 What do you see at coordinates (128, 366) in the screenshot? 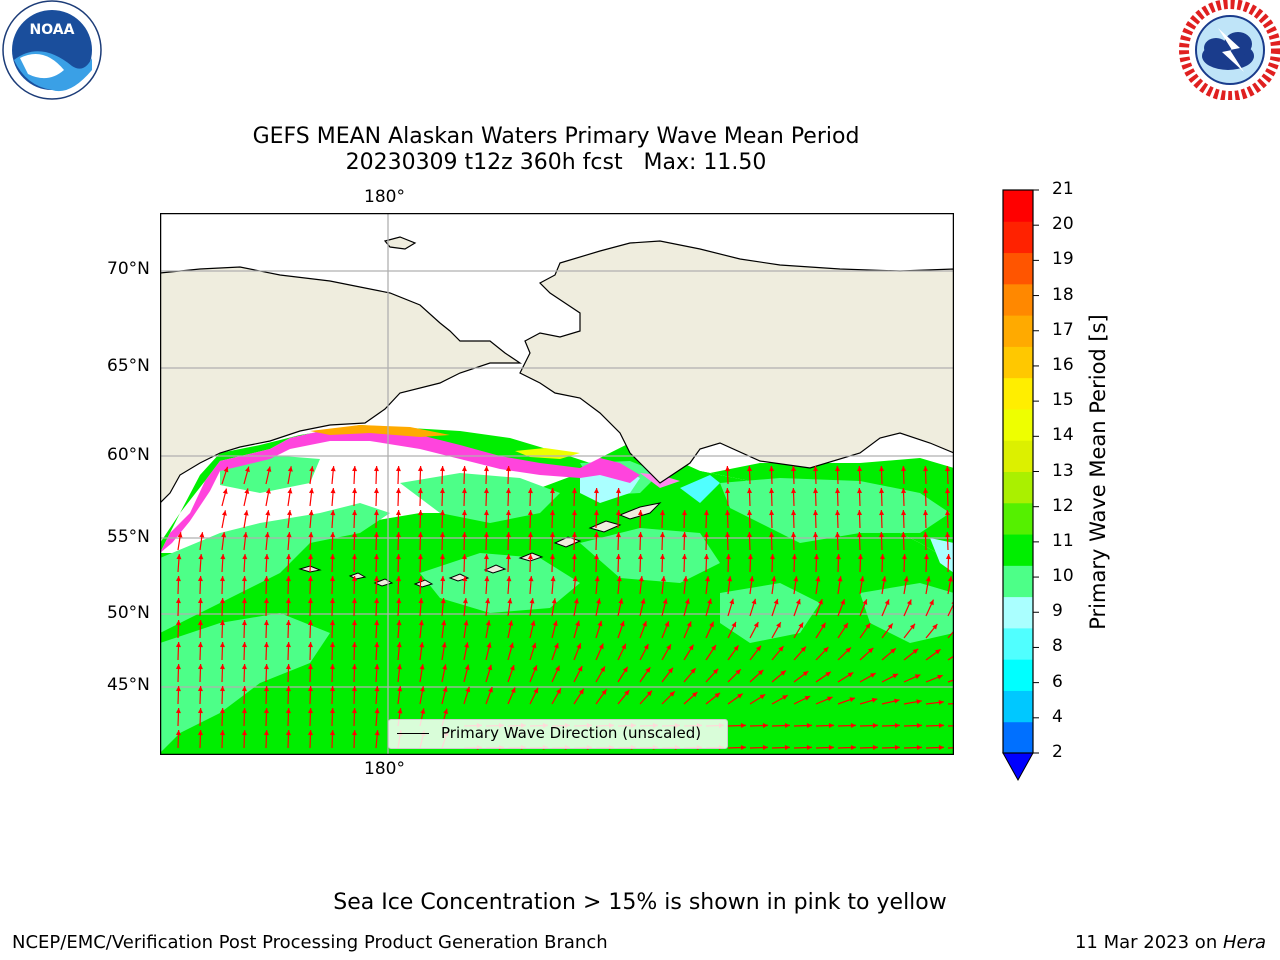
I see `lat-label-65: 65°N` at bounding box center [128, 366].